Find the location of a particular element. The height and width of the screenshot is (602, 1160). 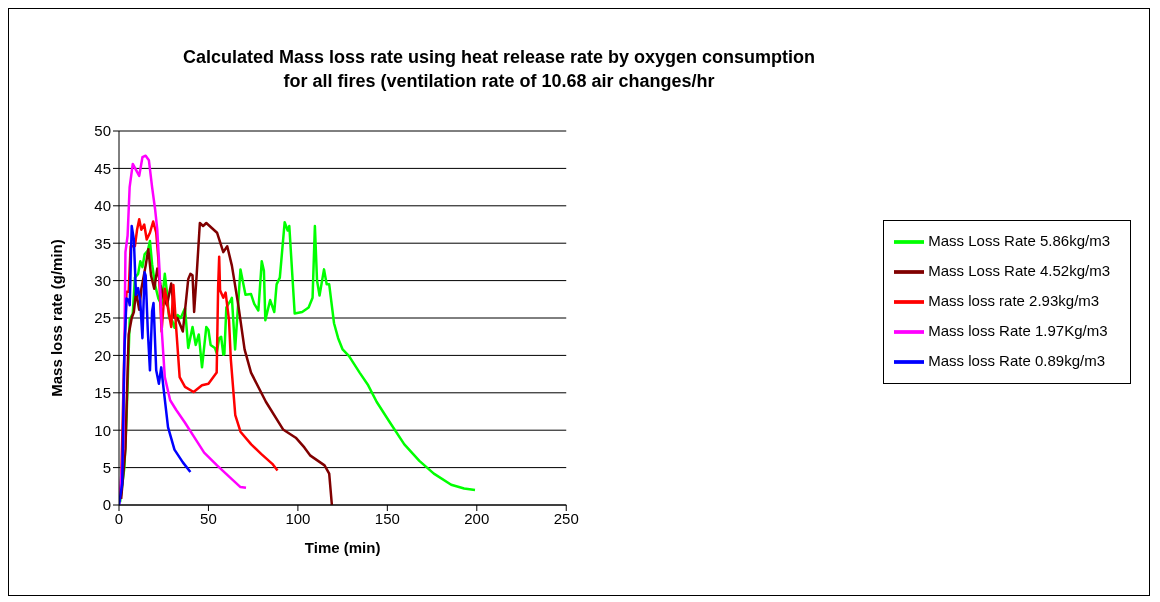

y-tick-label: 35 is located at coordinates (102, 243).